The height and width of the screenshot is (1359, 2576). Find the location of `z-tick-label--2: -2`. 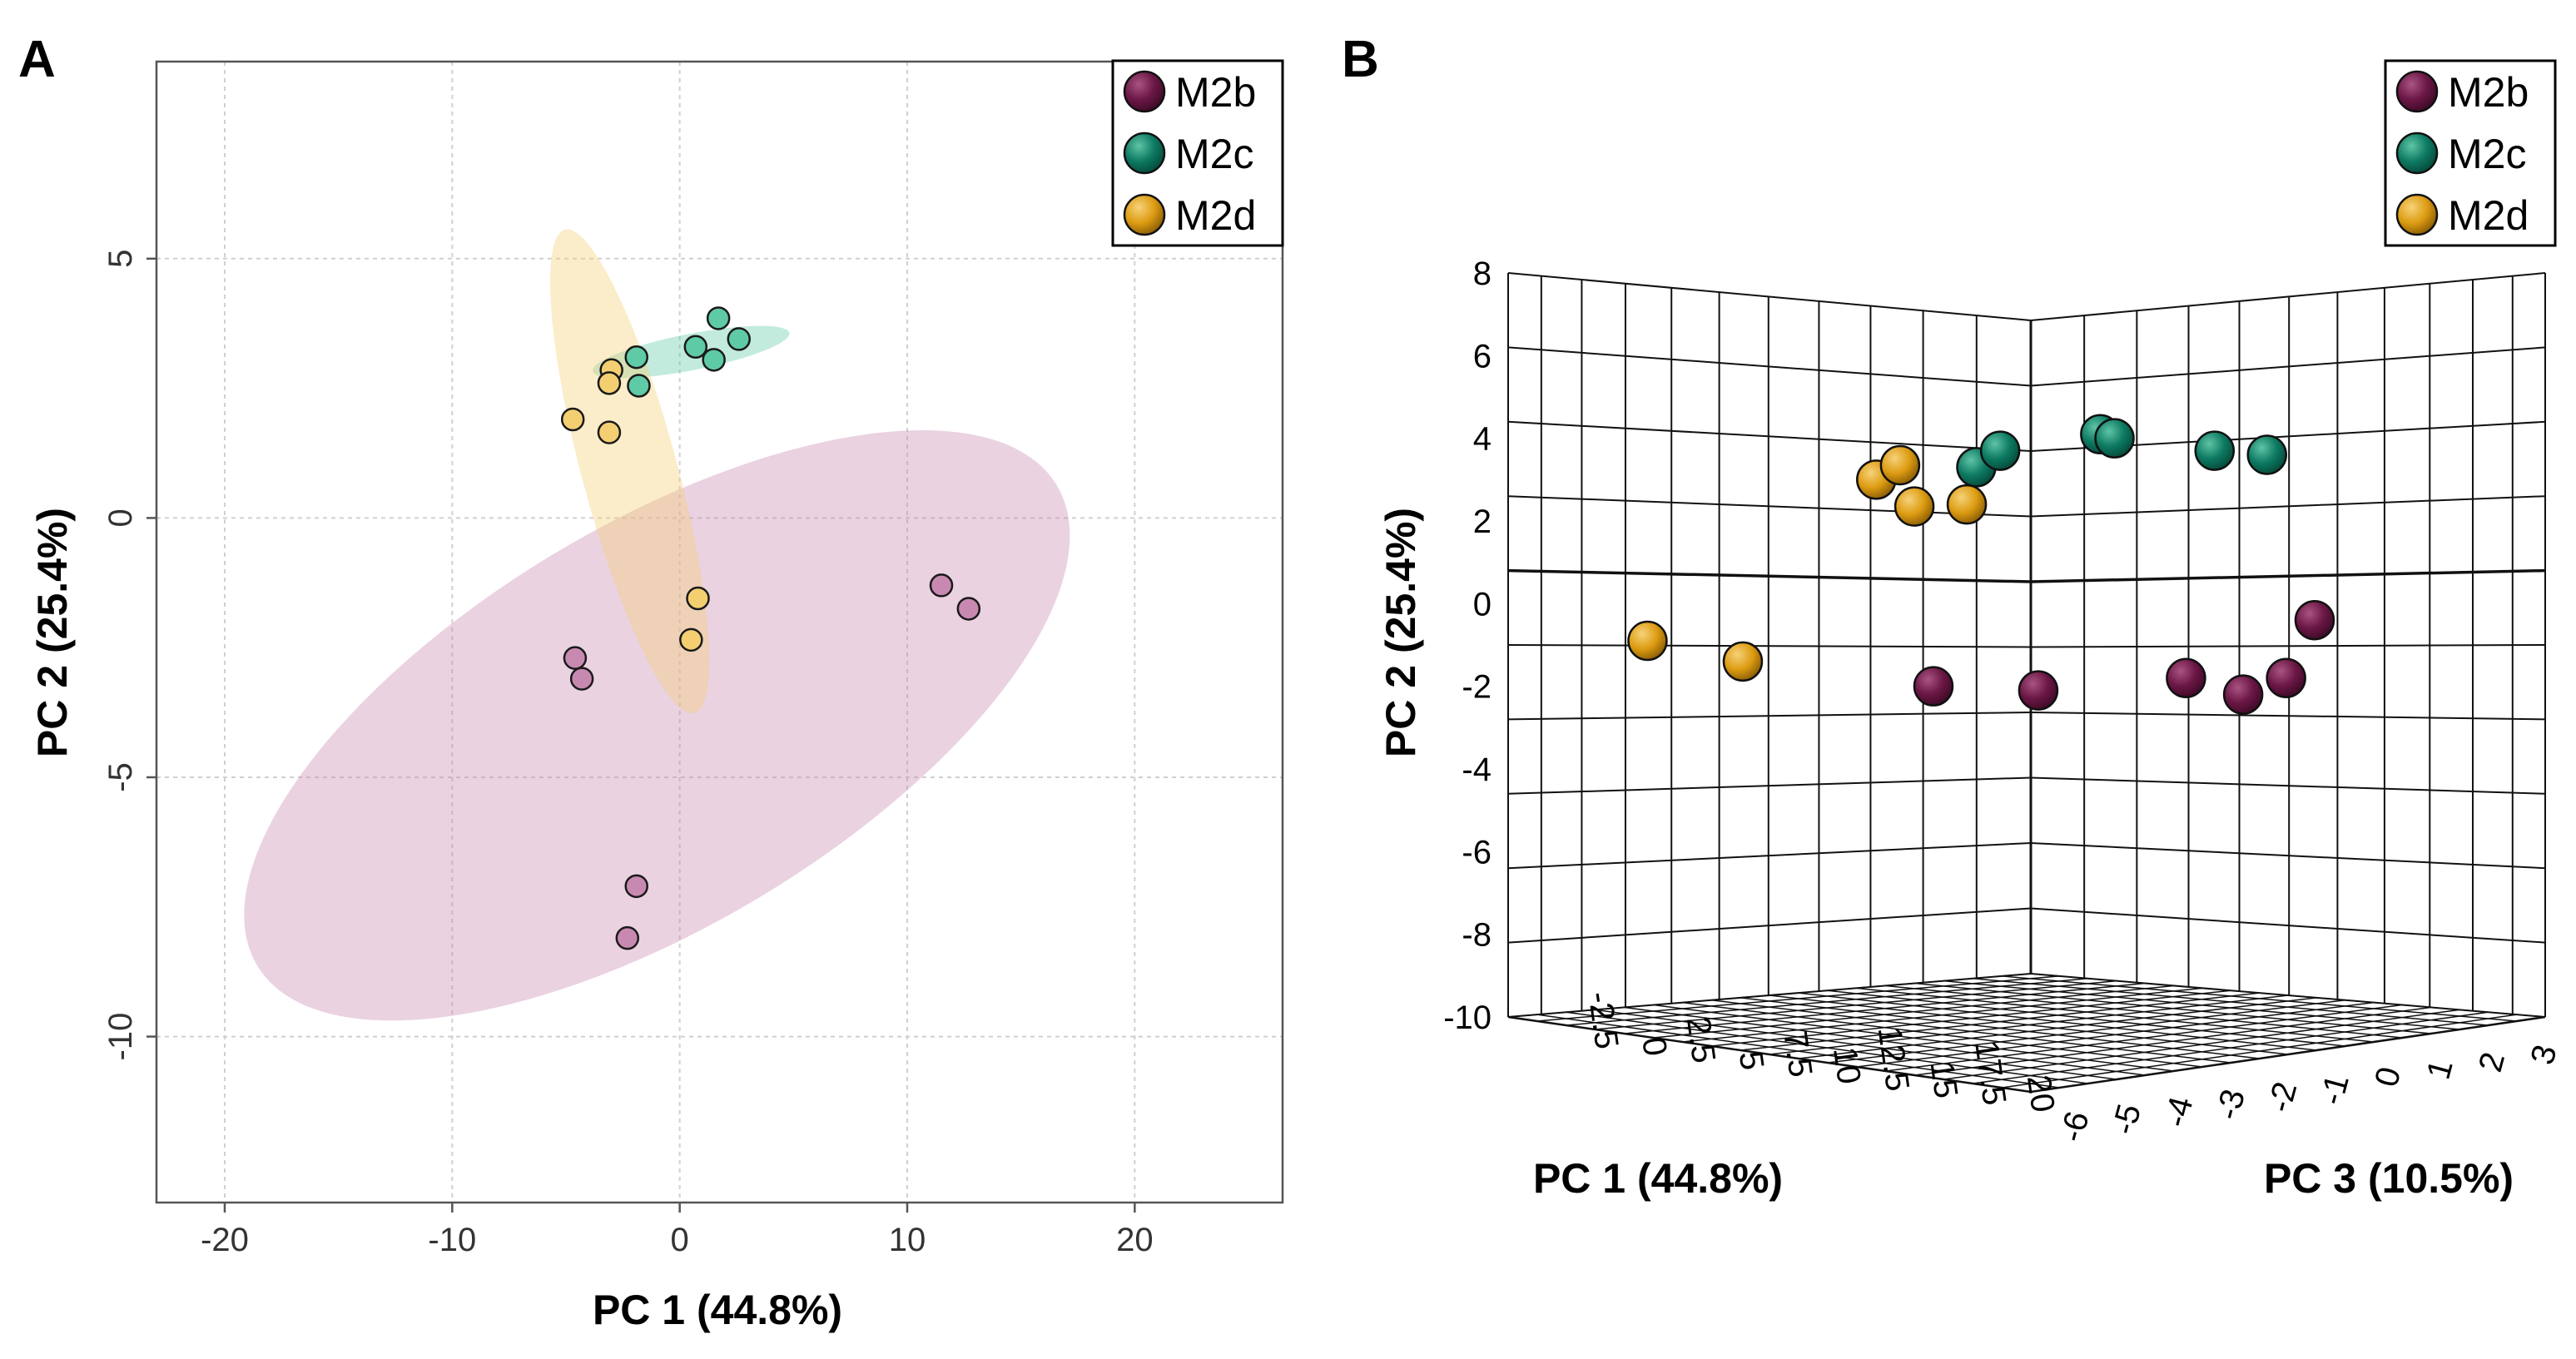

z-tick-label--2: -2 is located at coordinates (2283, 1097).